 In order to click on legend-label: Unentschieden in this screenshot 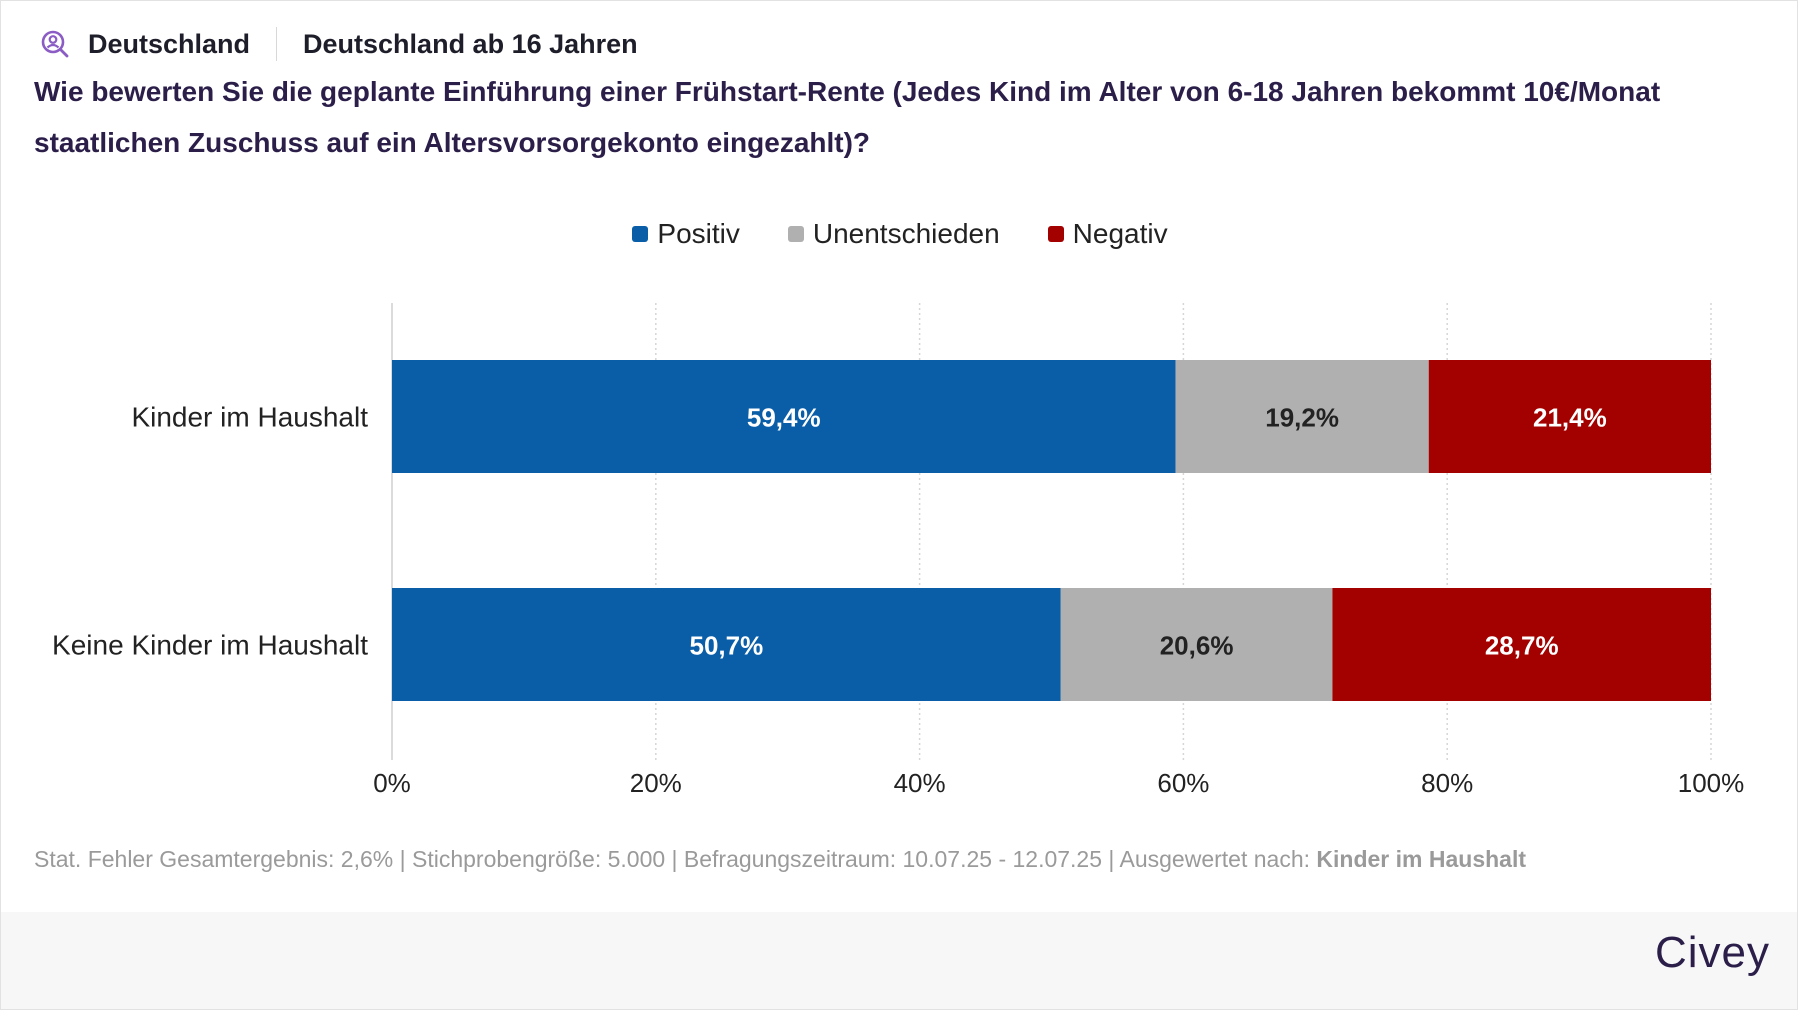, I will do `click(906, 233)`.